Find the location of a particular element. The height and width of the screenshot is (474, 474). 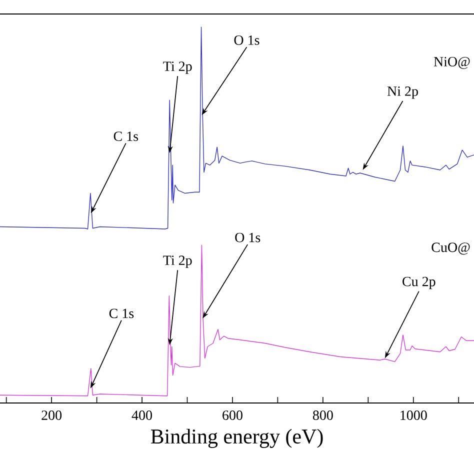

x-tick-label: 200 is located at coordinates (52, 415).